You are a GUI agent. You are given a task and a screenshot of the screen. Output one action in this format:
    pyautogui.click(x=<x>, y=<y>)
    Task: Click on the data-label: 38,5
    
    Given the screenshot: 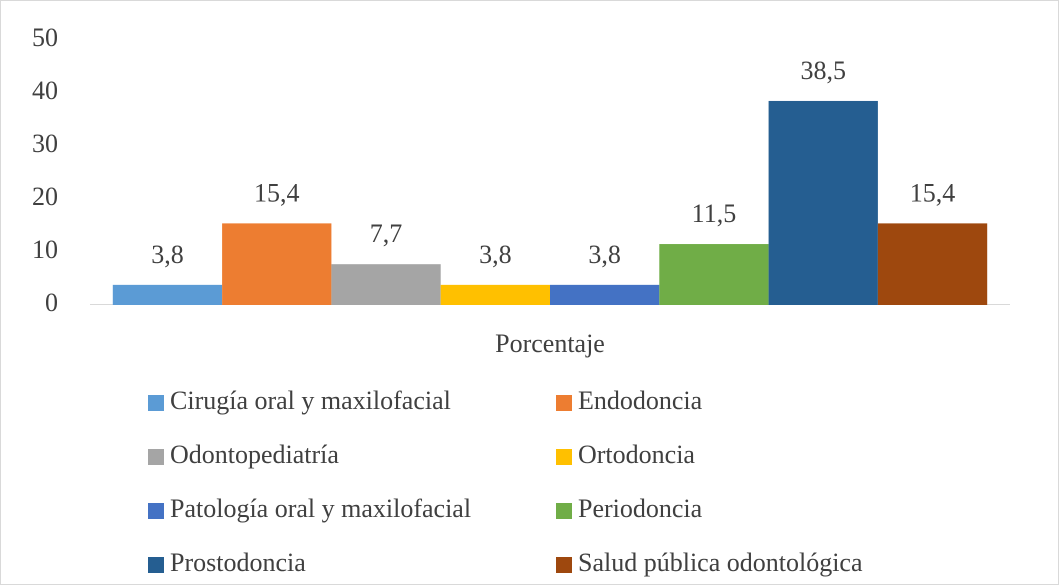 What is the action you would take?
    pyautogui.click(x=824, y=70)
    